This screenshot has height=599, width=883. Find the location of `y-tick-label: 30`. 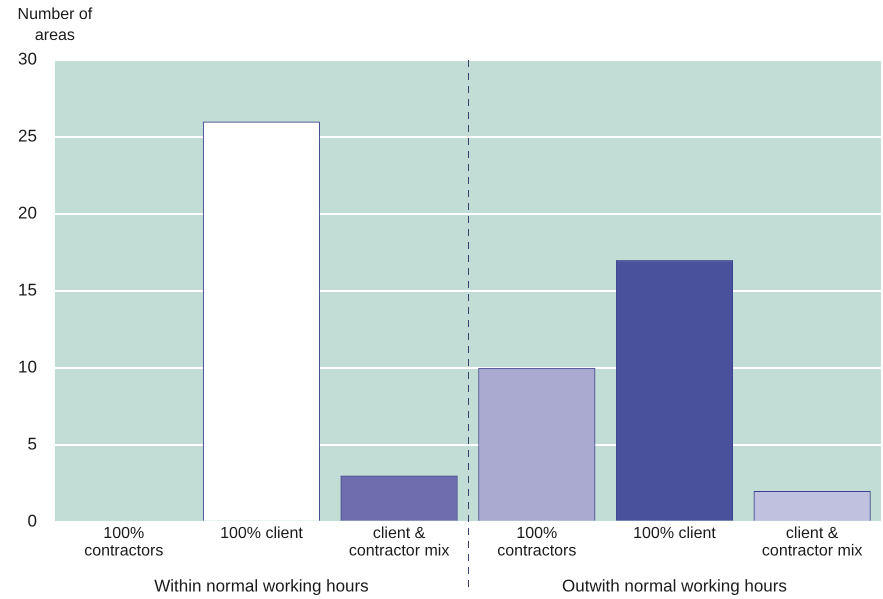

y-tick-label: 30 is located at coordinates (27, 59).